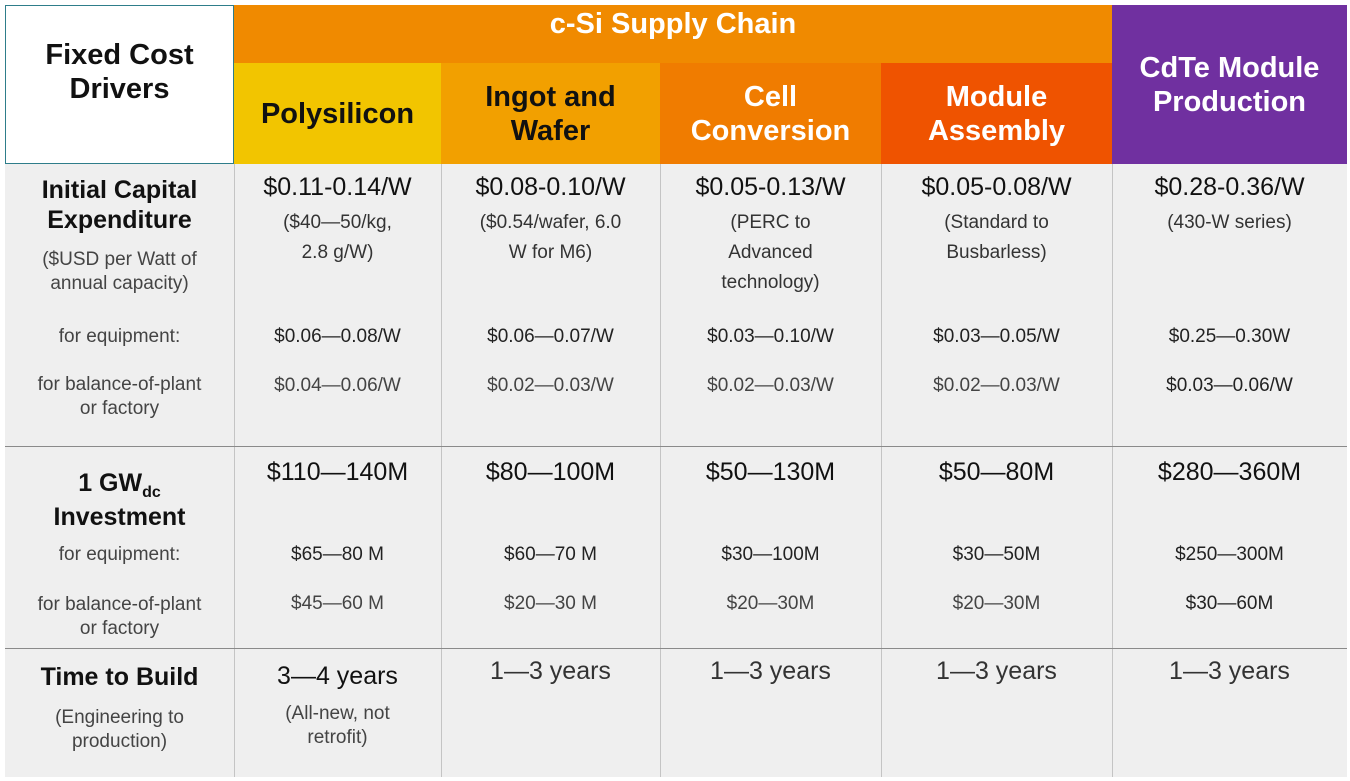  Describe the element at coordinates (996, 554) in the screenshot. I see `investment-equipment: $30—50M` at that location.